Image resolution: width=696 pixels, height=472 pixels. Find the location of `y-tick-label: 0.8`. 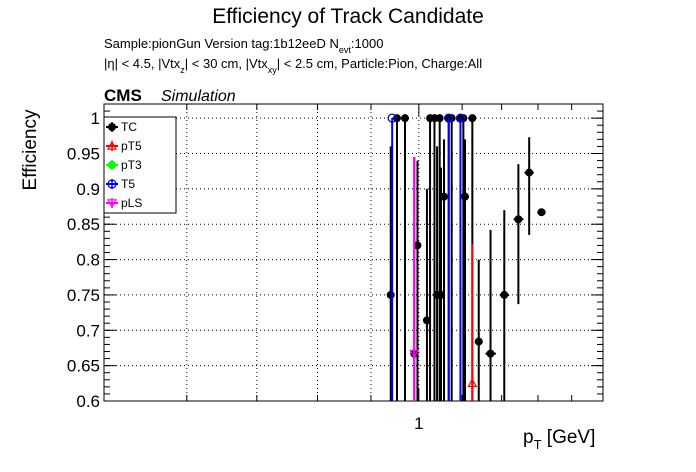

y-tick-label: 0.8 is located at coordinates (88, 260).